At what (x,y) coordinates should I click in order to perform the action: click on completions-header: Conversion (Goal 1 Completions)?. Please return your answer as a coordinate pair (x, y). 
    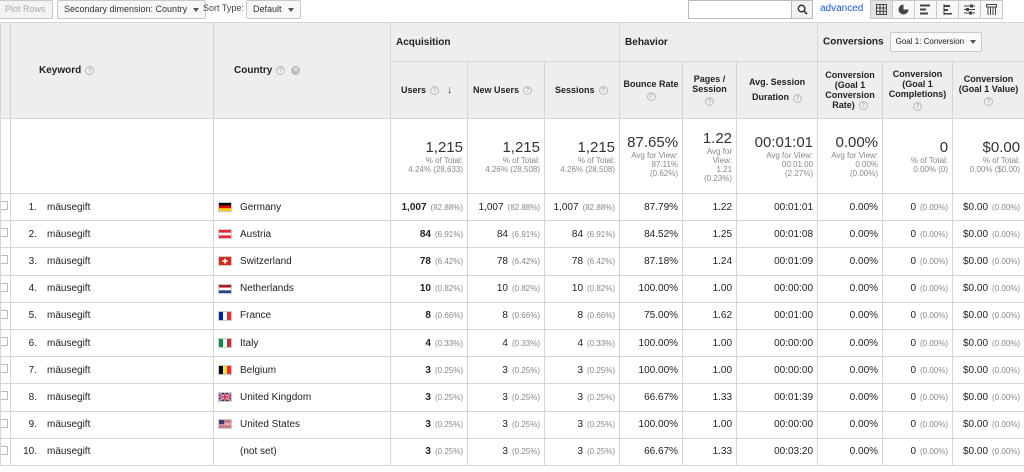
    Looking at the image, I should click on (918, 90).